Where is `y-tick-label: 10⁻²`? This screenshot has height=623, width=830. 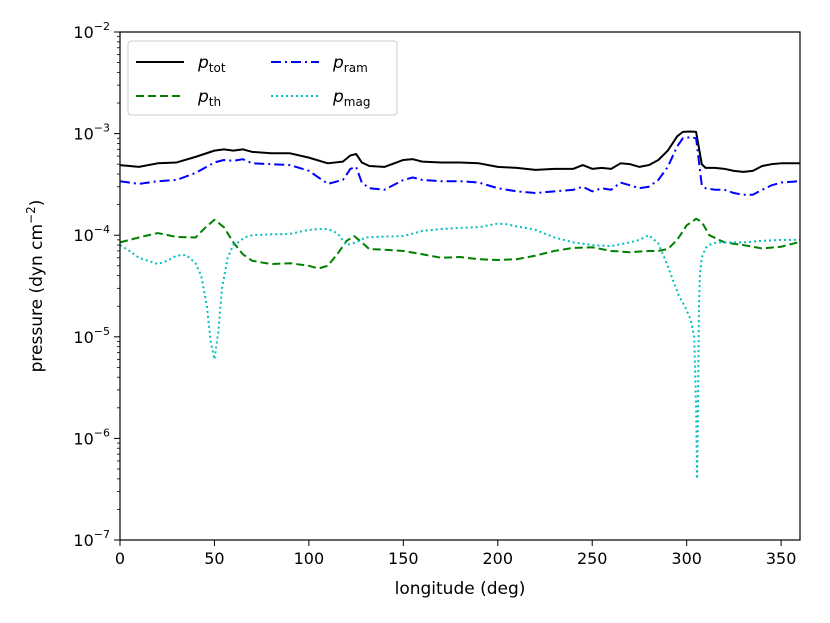 y-tick-label: 10⁻² is located at coordinates (91, 31).